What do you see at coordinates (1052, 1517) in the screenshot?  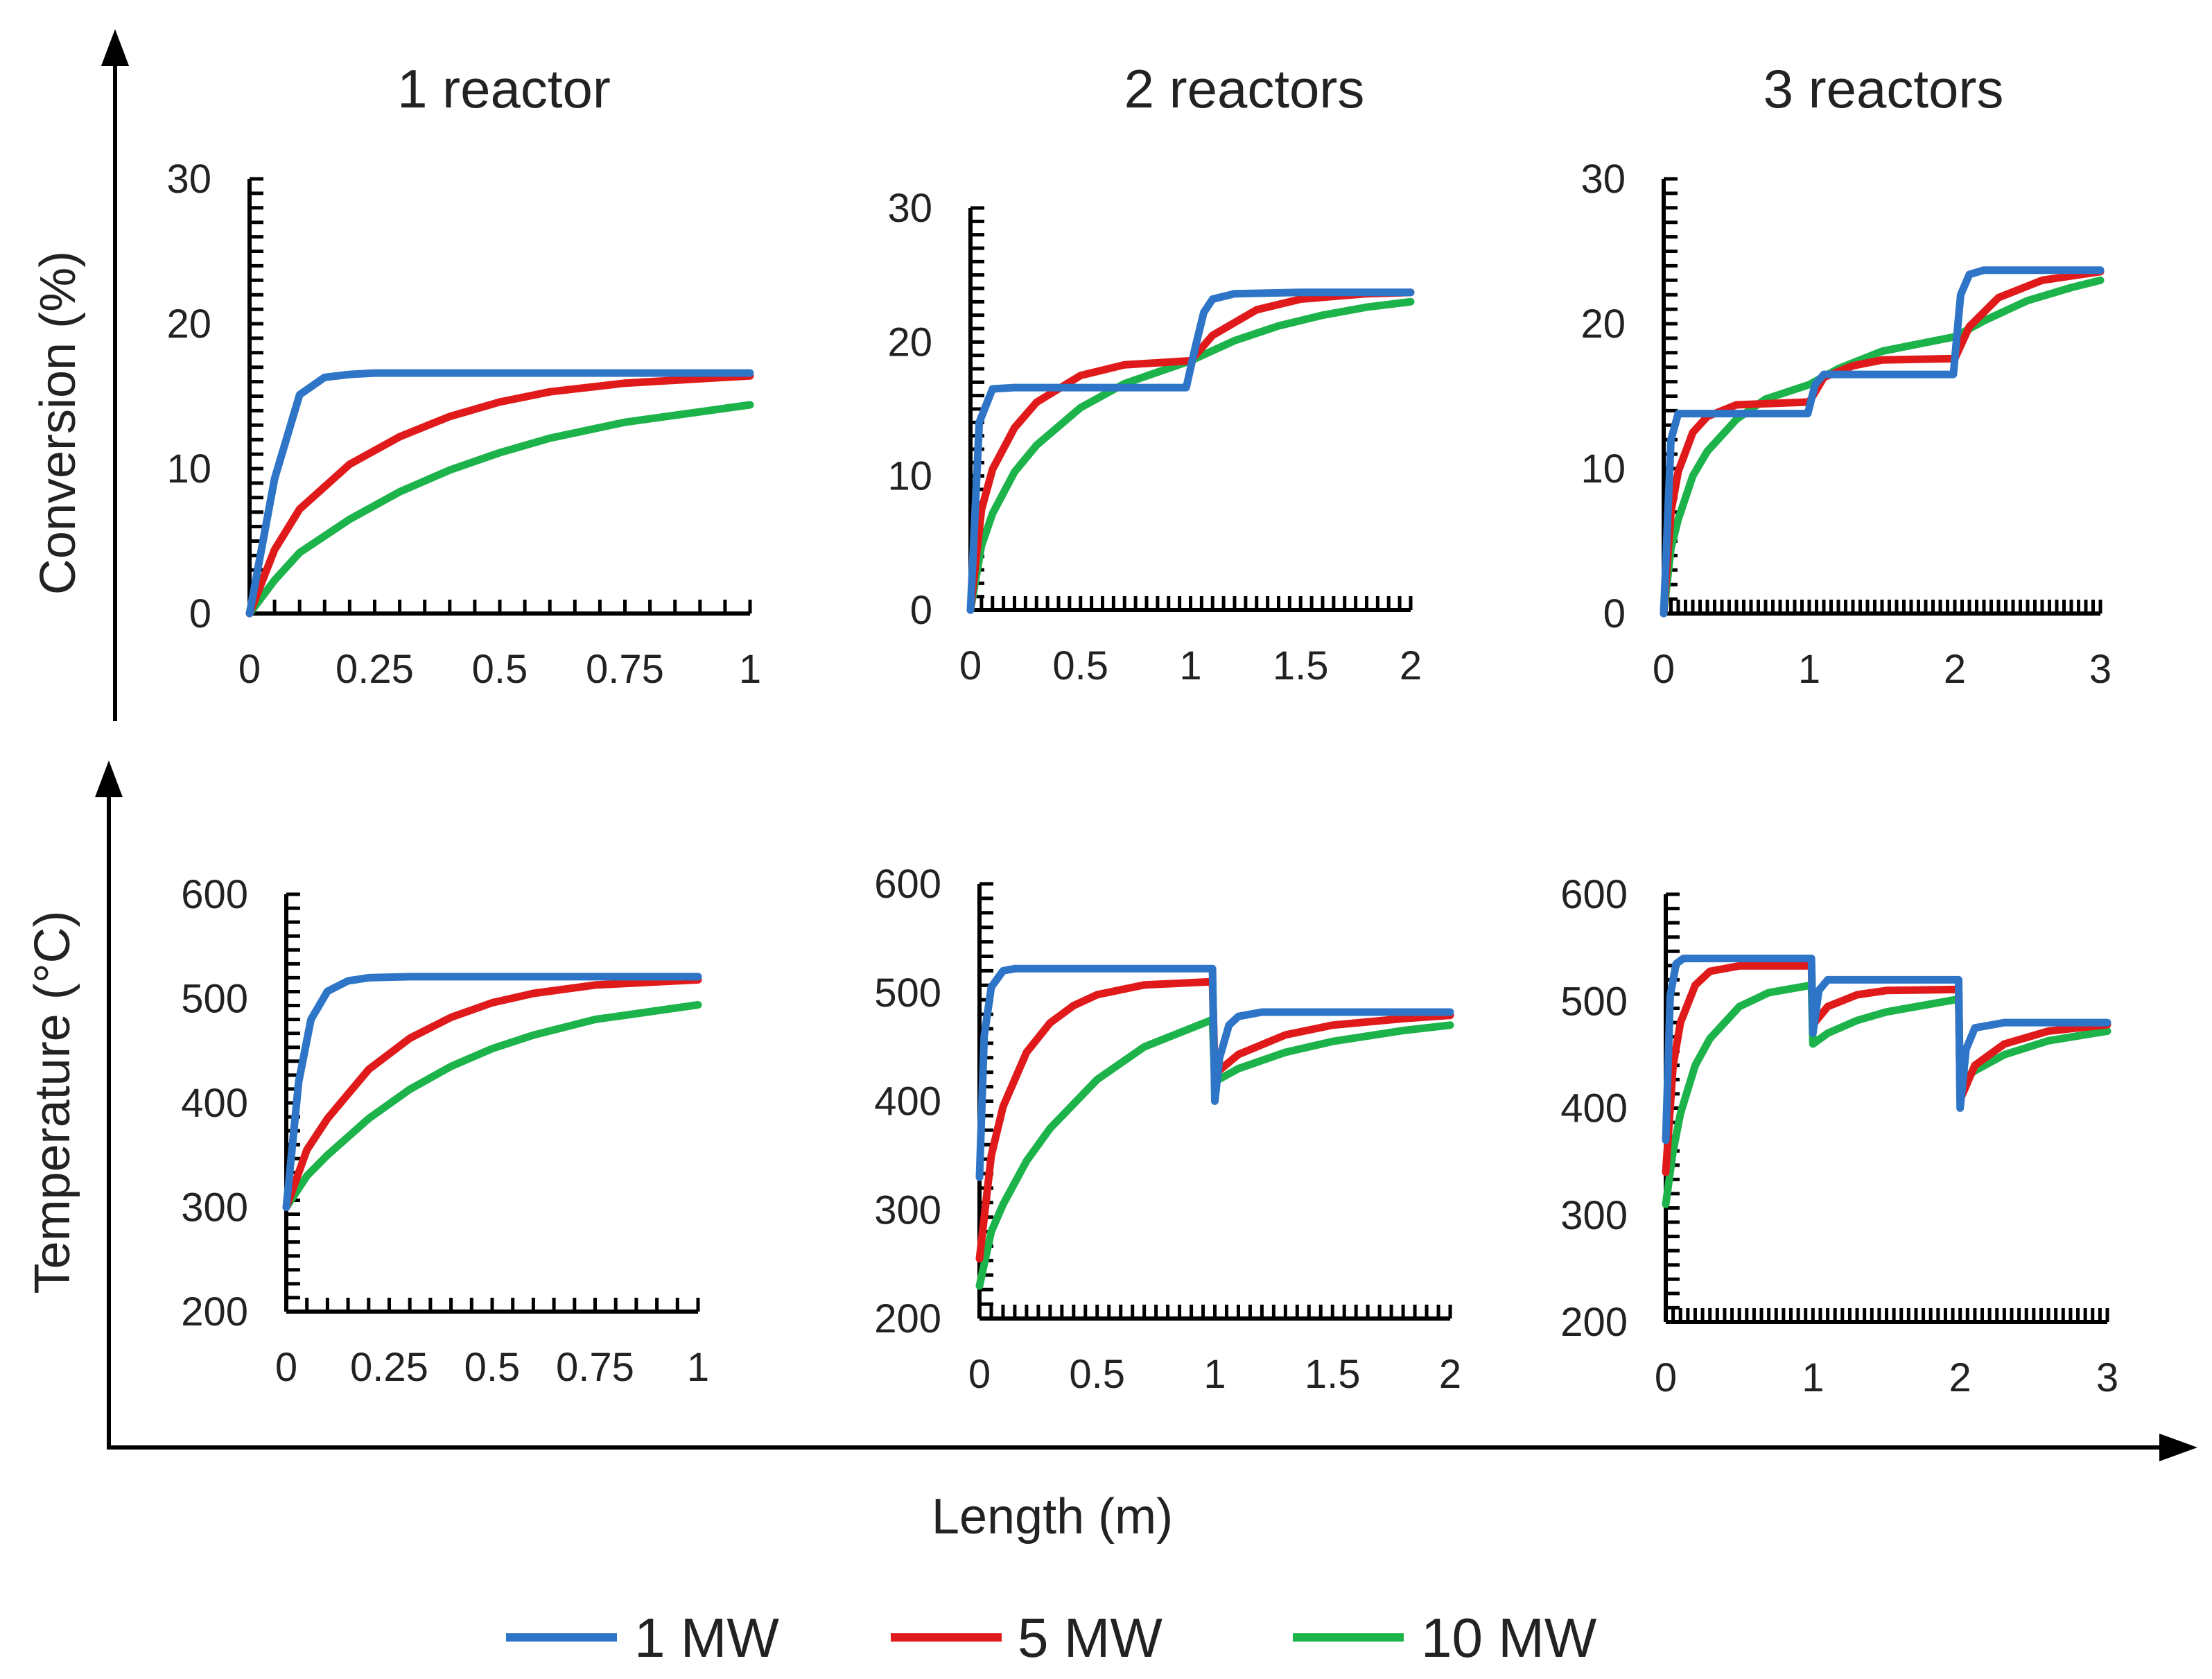 I see `length-axis-title: Length (m)` at bounding box center [1052, 1517].